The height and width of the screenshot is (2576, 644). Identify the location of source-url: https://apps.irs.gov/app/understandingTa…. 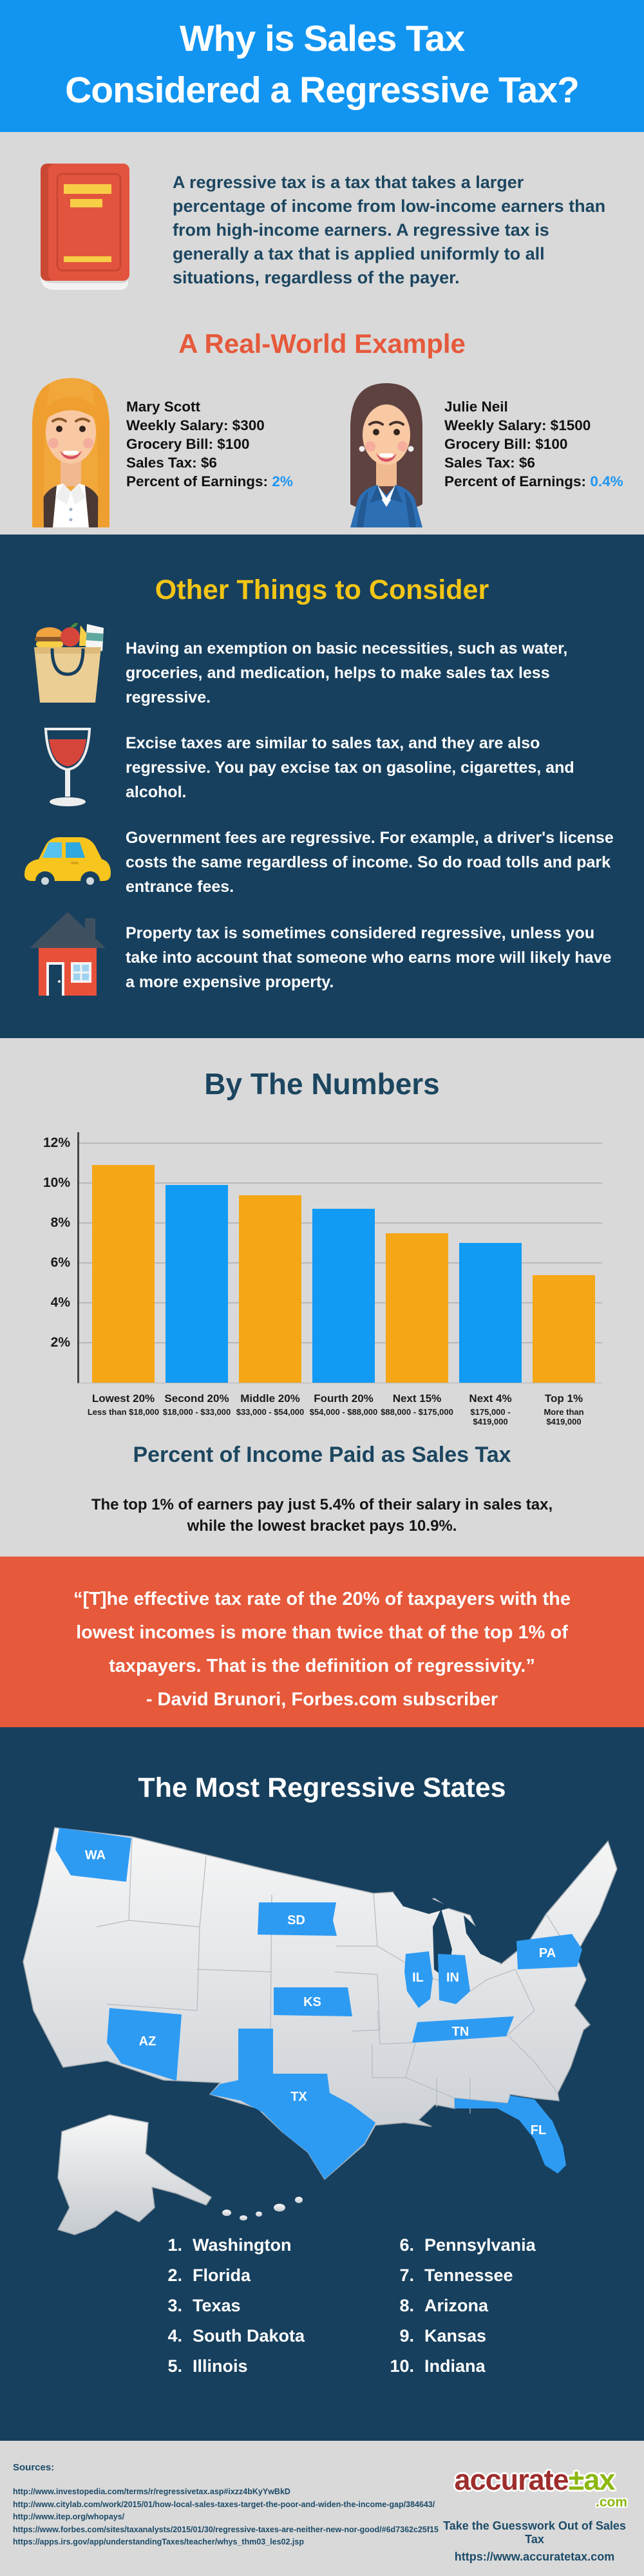
(159, 2541).